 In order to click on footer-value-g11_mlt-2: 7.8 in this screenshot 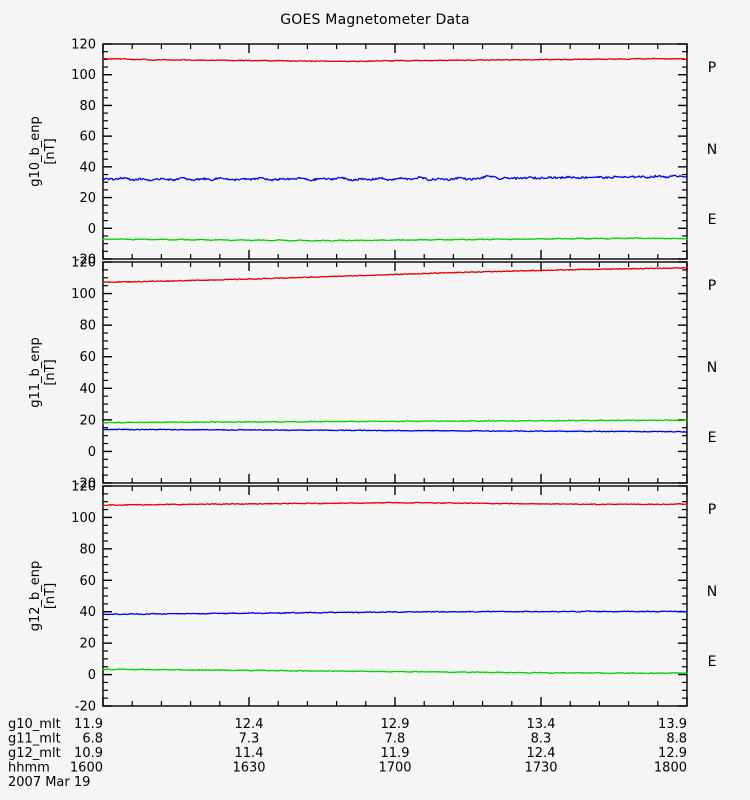, I will do `click(395, 739)`.